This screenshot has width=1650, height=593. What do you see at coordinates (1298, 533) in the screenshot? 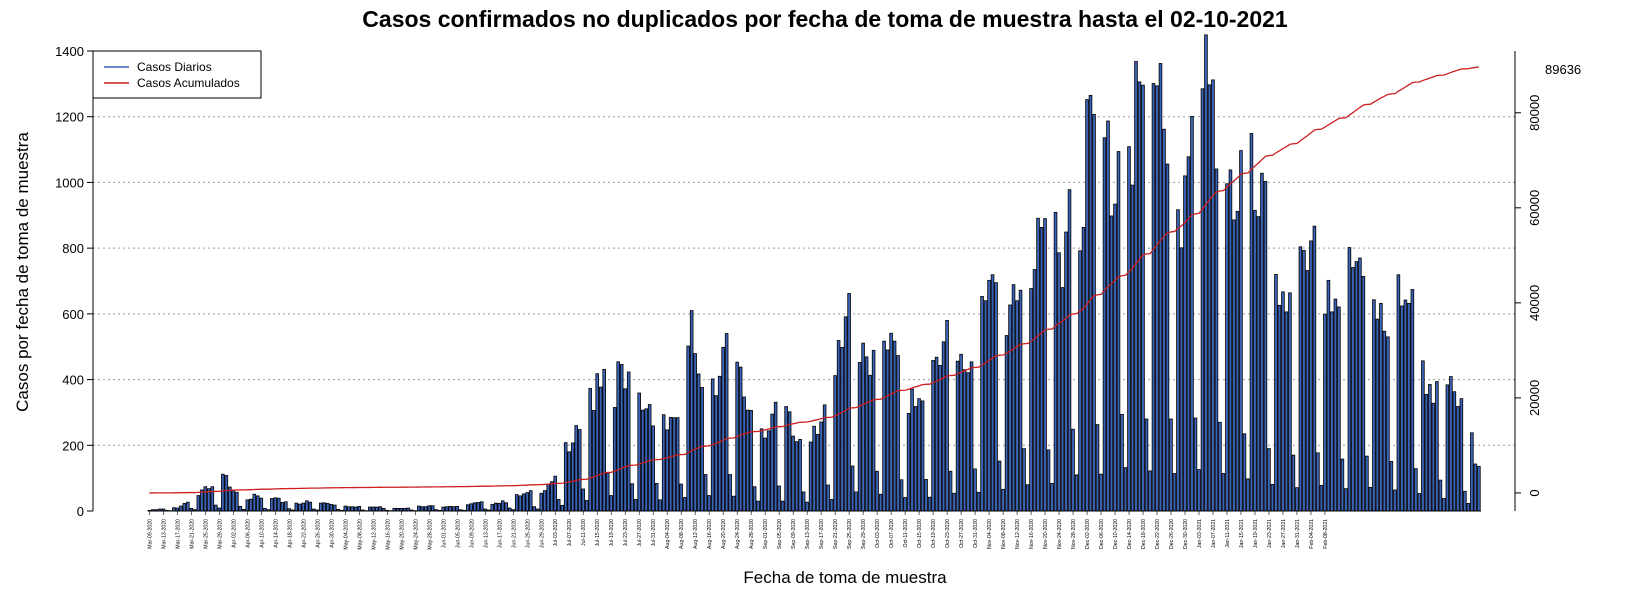
I see `x-tick-label: Jan-31-2021` at bounding box center [1298, 533].